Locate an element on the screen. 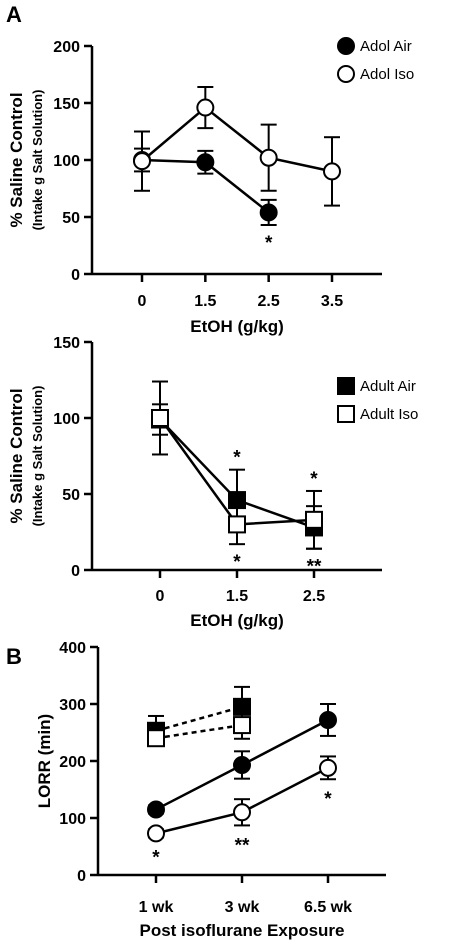 The width and height of the screenshot is (449, 948). x-tick-label: 1 wk is located at coordinates (156, 907).